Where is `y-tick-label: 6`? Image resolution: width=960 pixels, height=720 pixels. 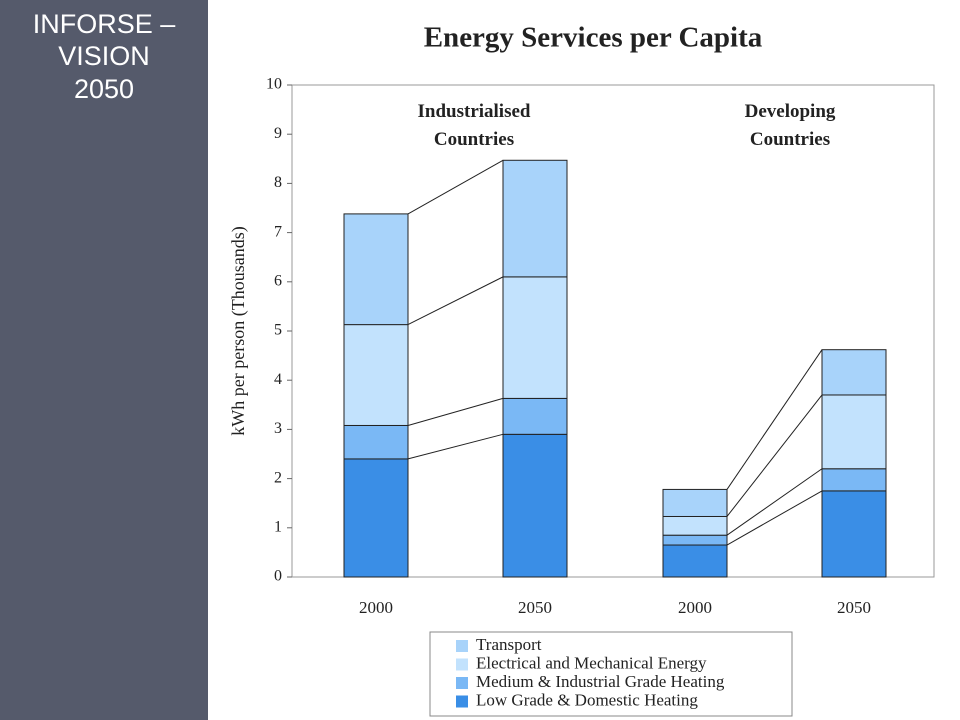
y-tick-label: 6 is located at coordinates (278, 280).